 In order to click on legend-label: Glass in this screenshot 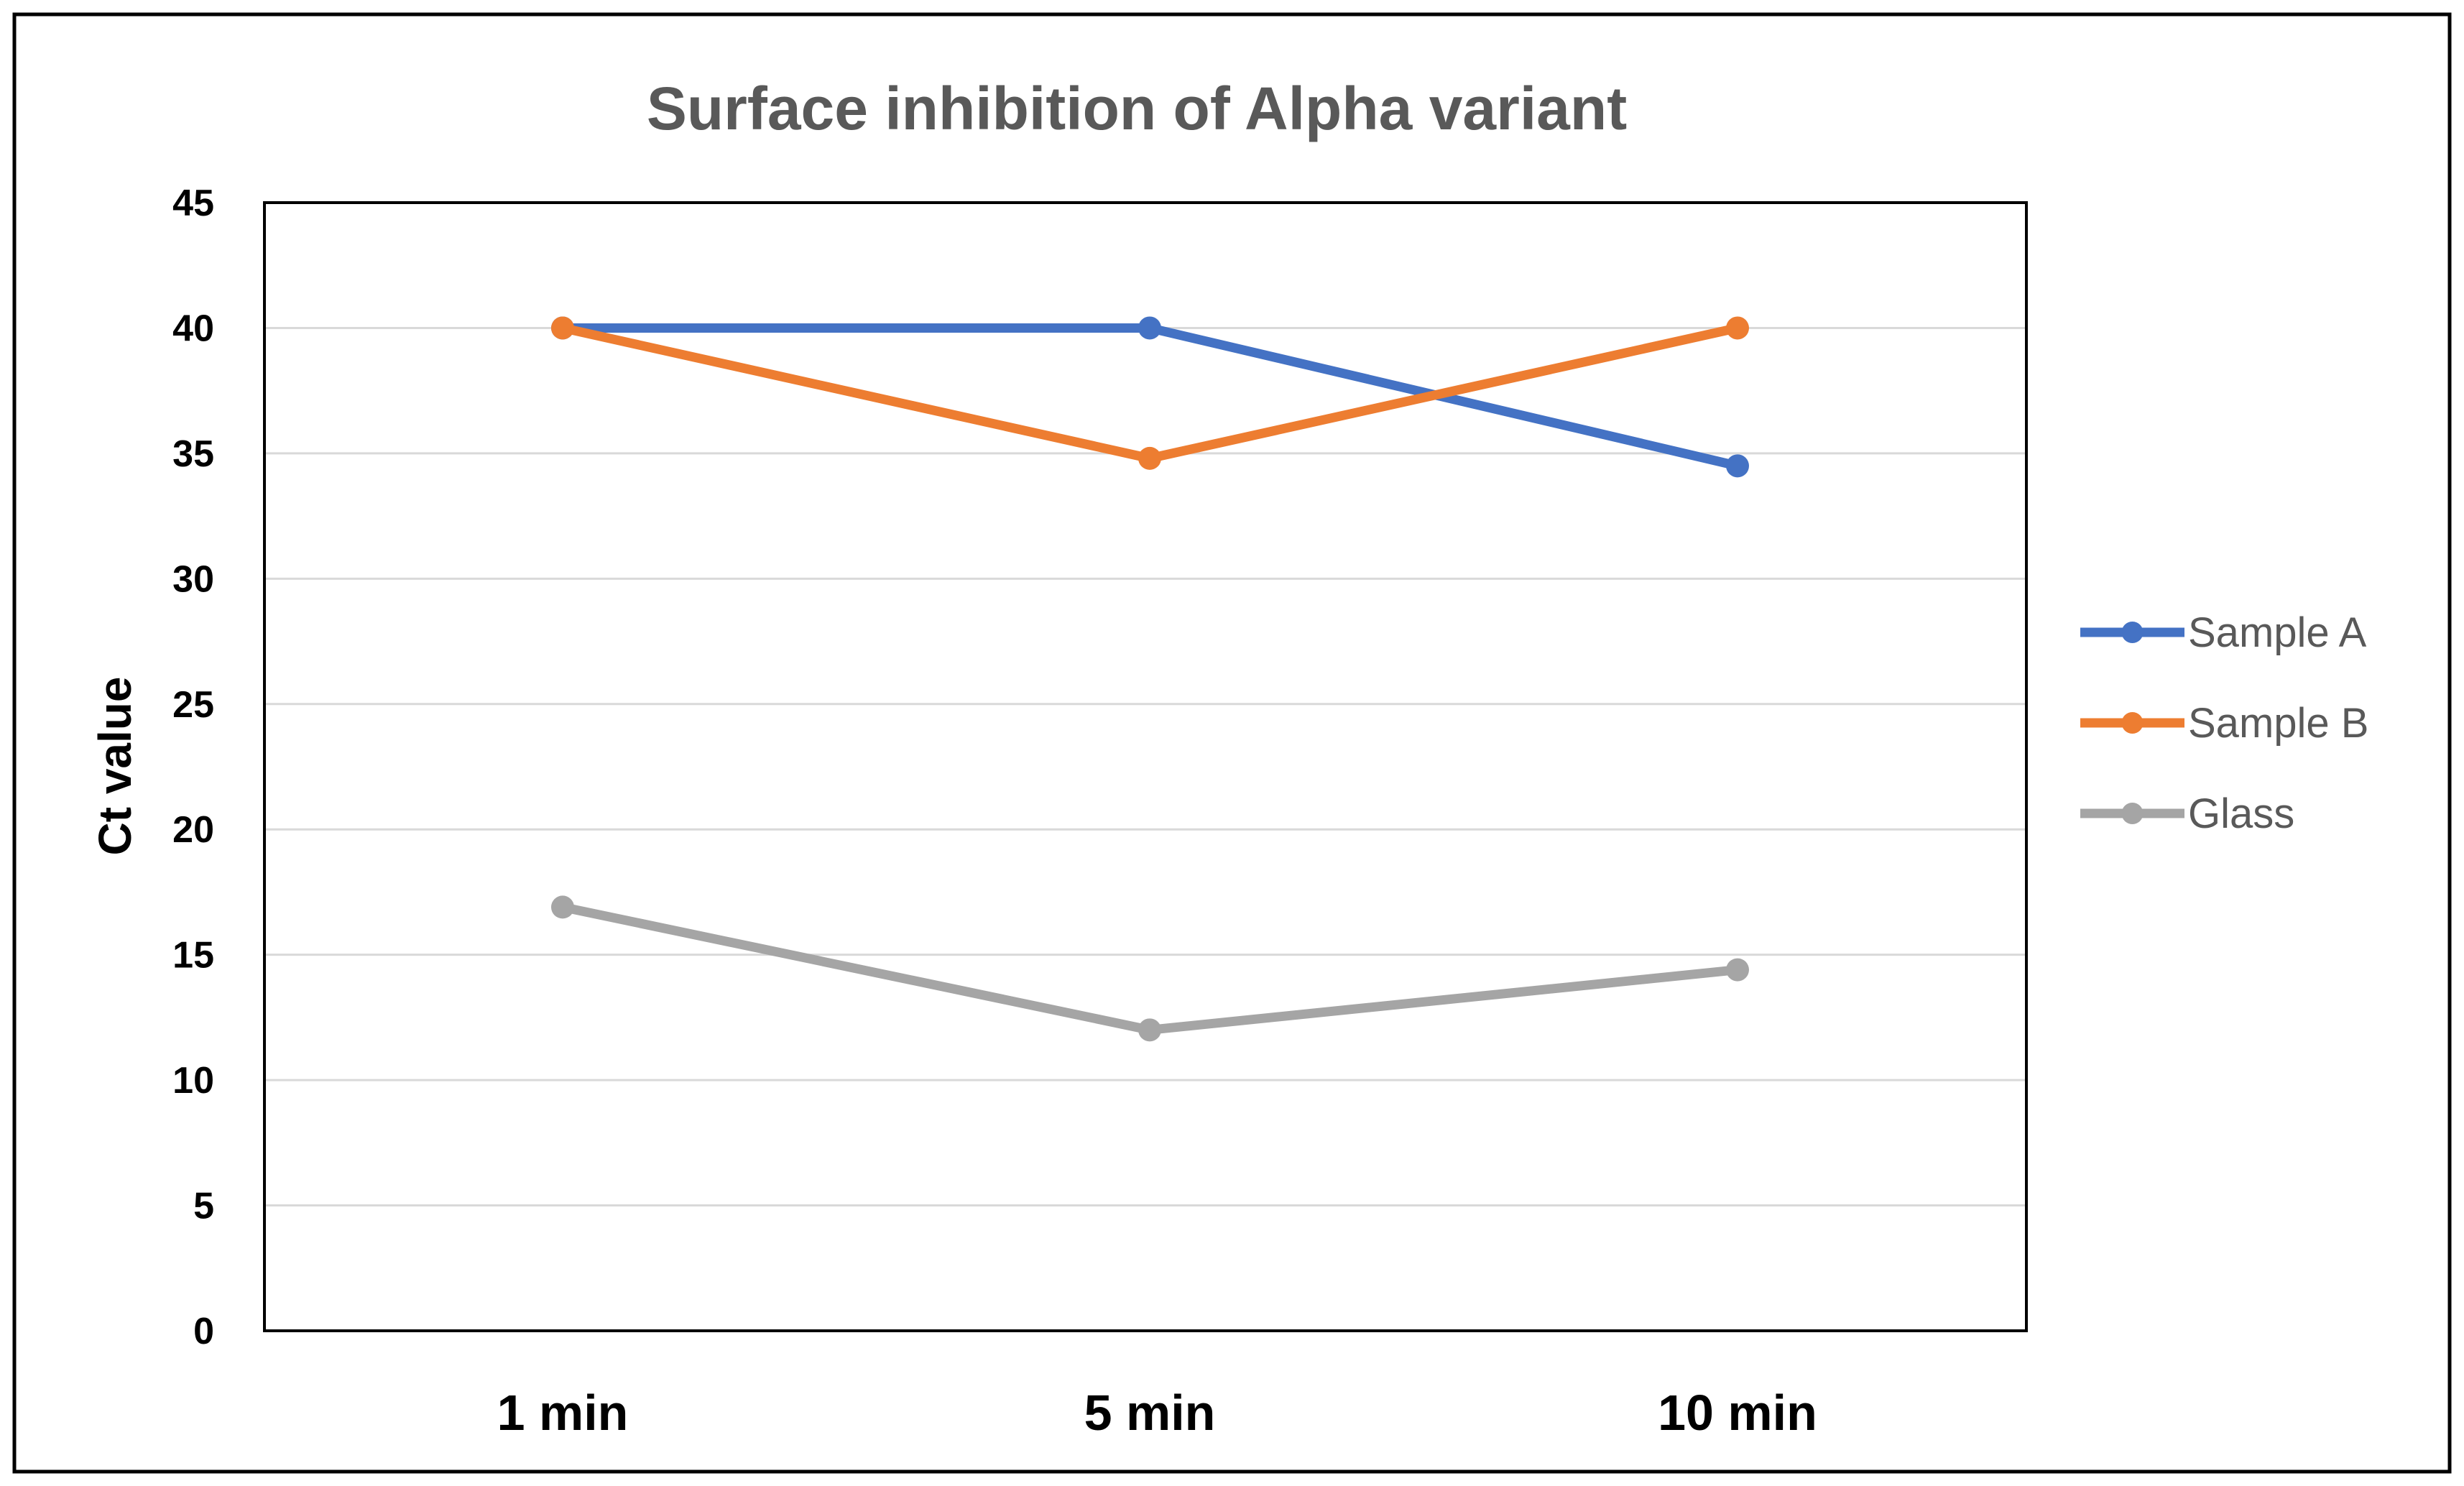, I will do `click(2241, 813)`.